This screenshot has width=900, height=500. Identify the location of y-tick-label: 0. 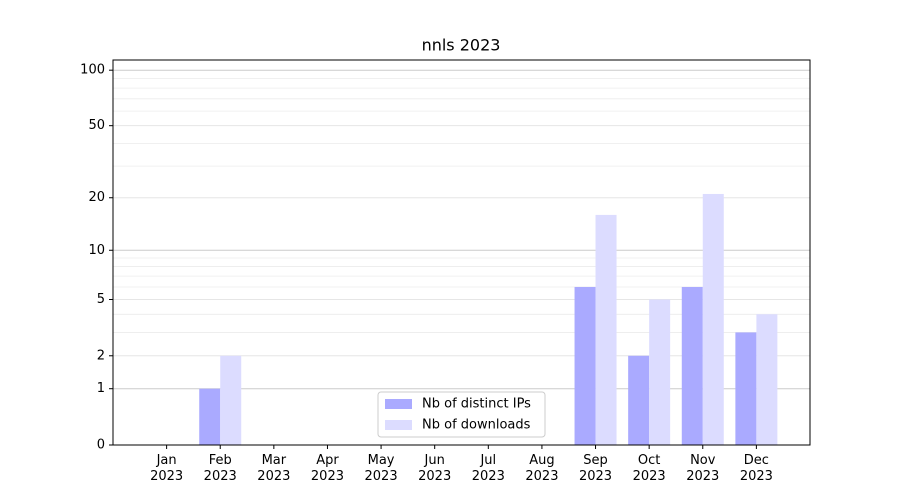
(101, 445).